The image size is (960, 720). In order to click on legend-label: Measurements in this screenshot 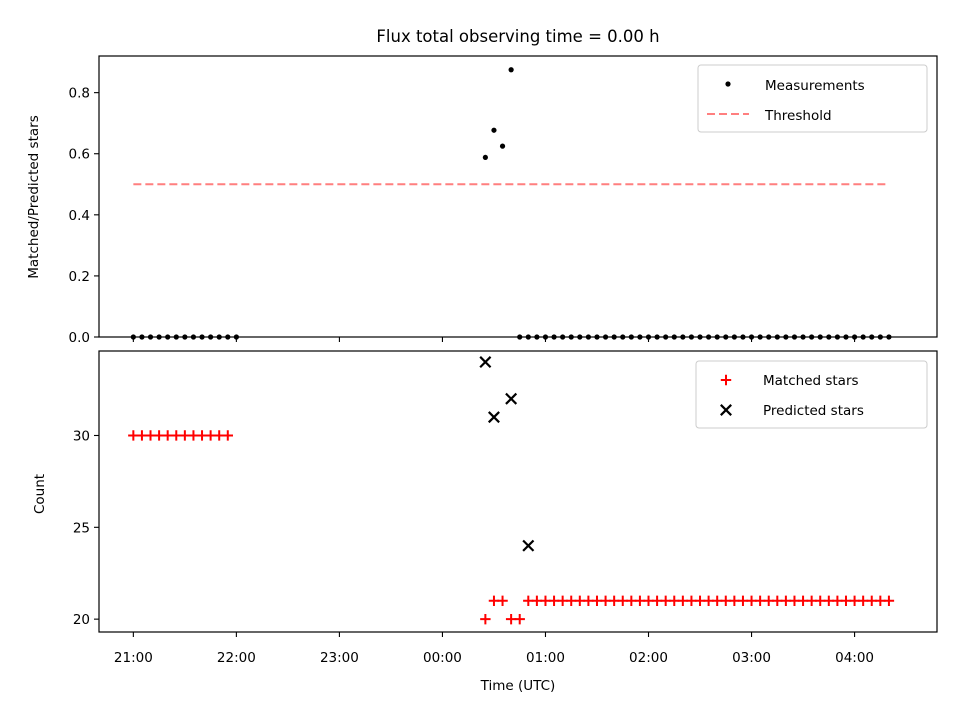, I will do `click(815, 86)`.